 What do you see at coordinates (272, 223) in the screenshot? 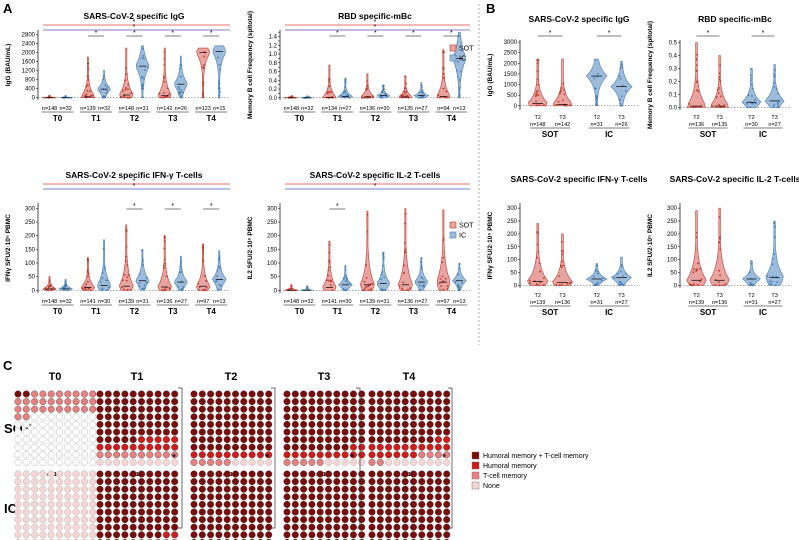
I see `a4-y-ticklabel: 250` at bounding box center [272, 223].